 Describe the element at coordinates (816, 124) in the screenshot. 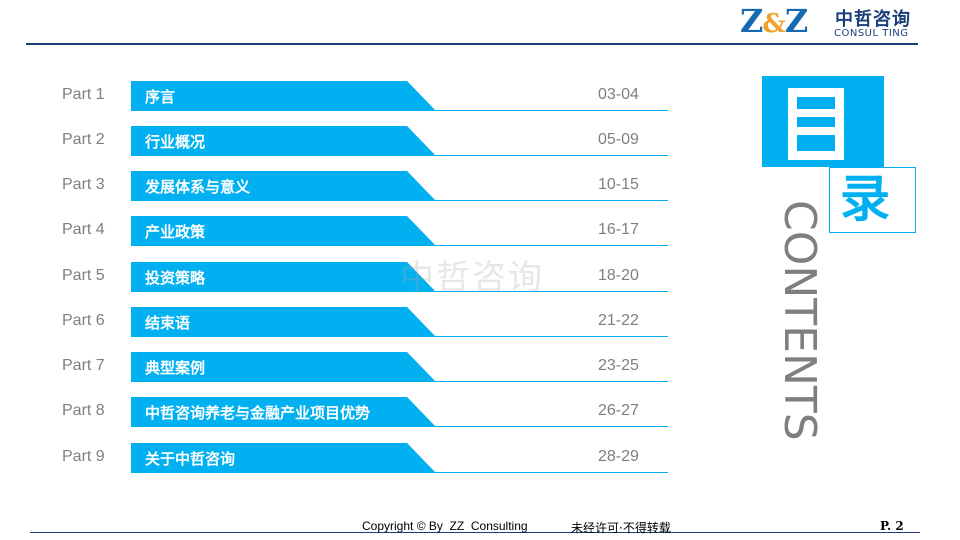

I see `heading-mu-glyph` at that location.